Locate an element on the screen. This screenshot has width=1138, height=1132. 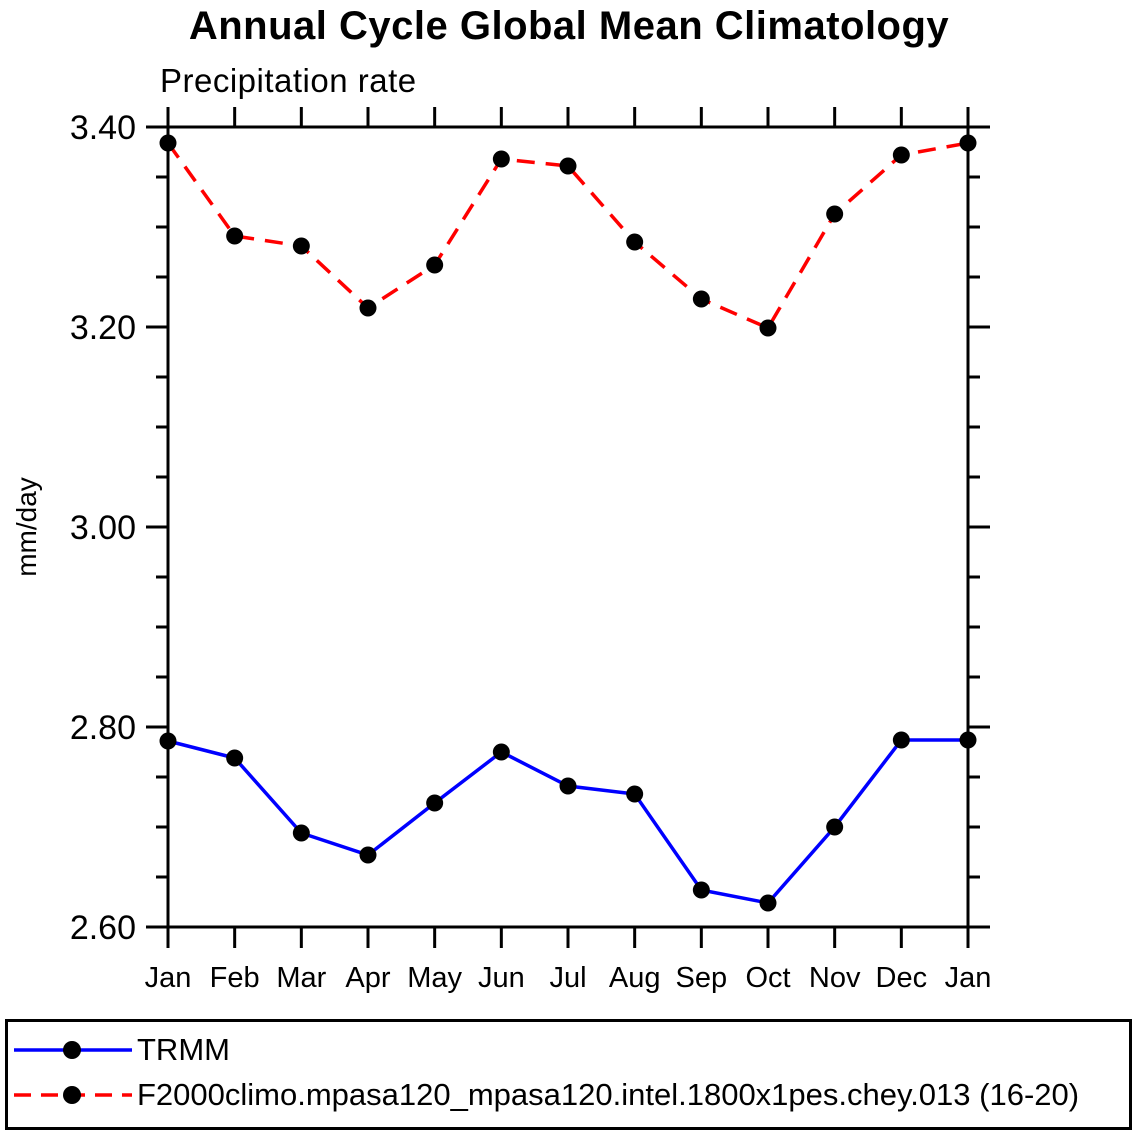
x-tick-label: Jul is located at coordinates (567, 978).